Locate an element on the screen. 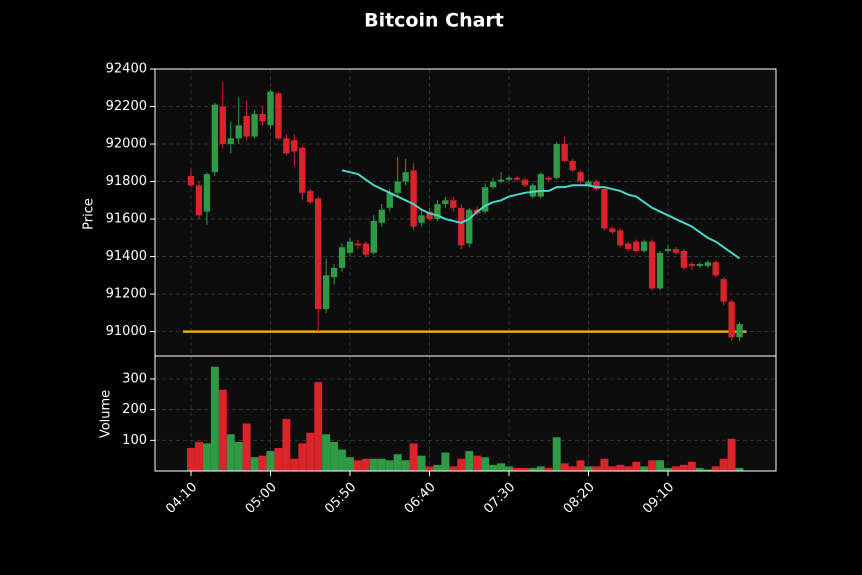  y-tick-label: 91200 is located at coordinates (126, 294).